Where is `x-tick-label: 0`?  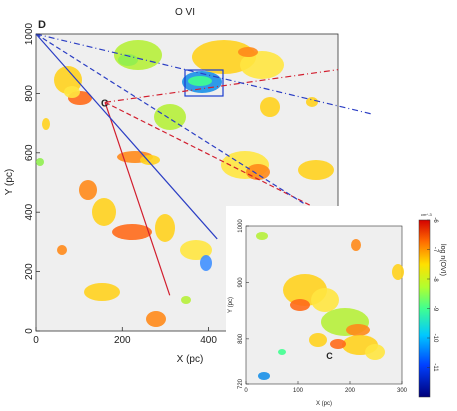
x-tick-label: 0 is located at coordinates (36, 340).